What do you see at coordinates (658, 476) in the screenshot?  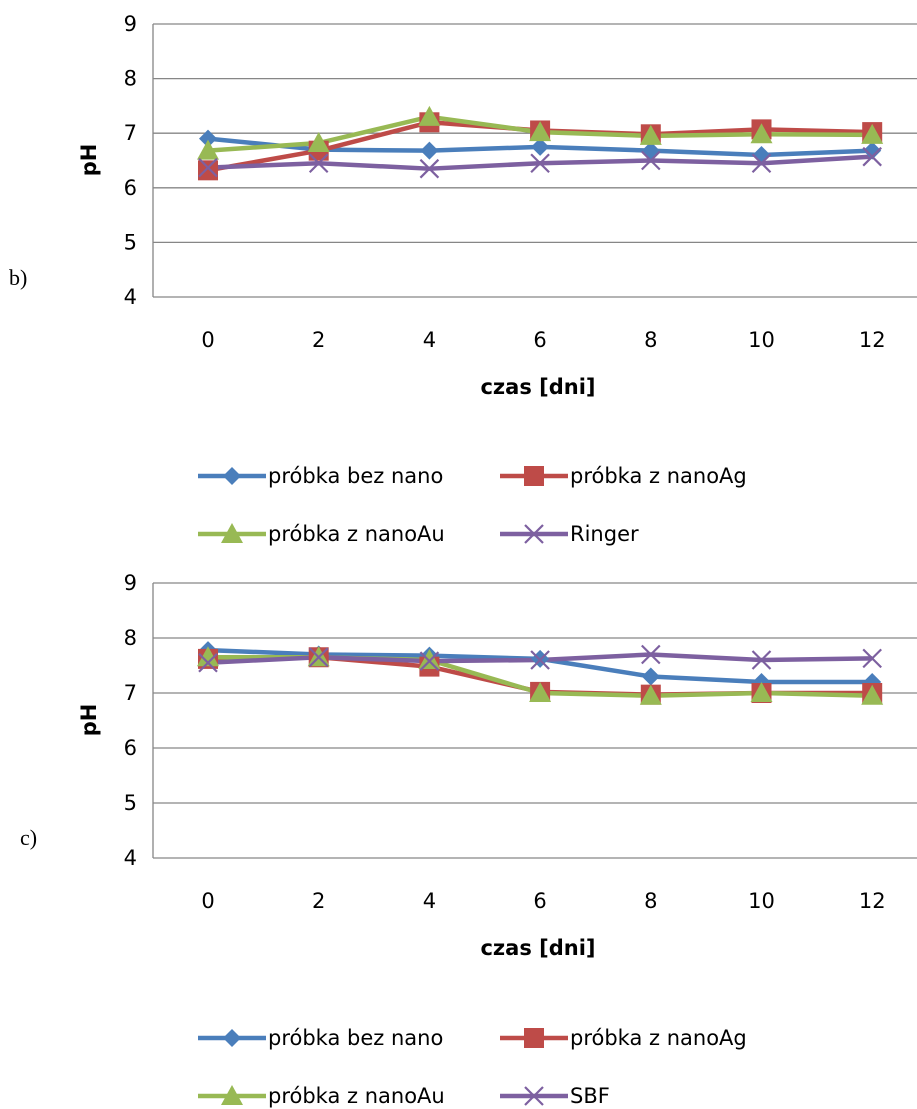 I see `chart-b-legend-label: próbka z nanoAg` at bounding box center [658, 476].